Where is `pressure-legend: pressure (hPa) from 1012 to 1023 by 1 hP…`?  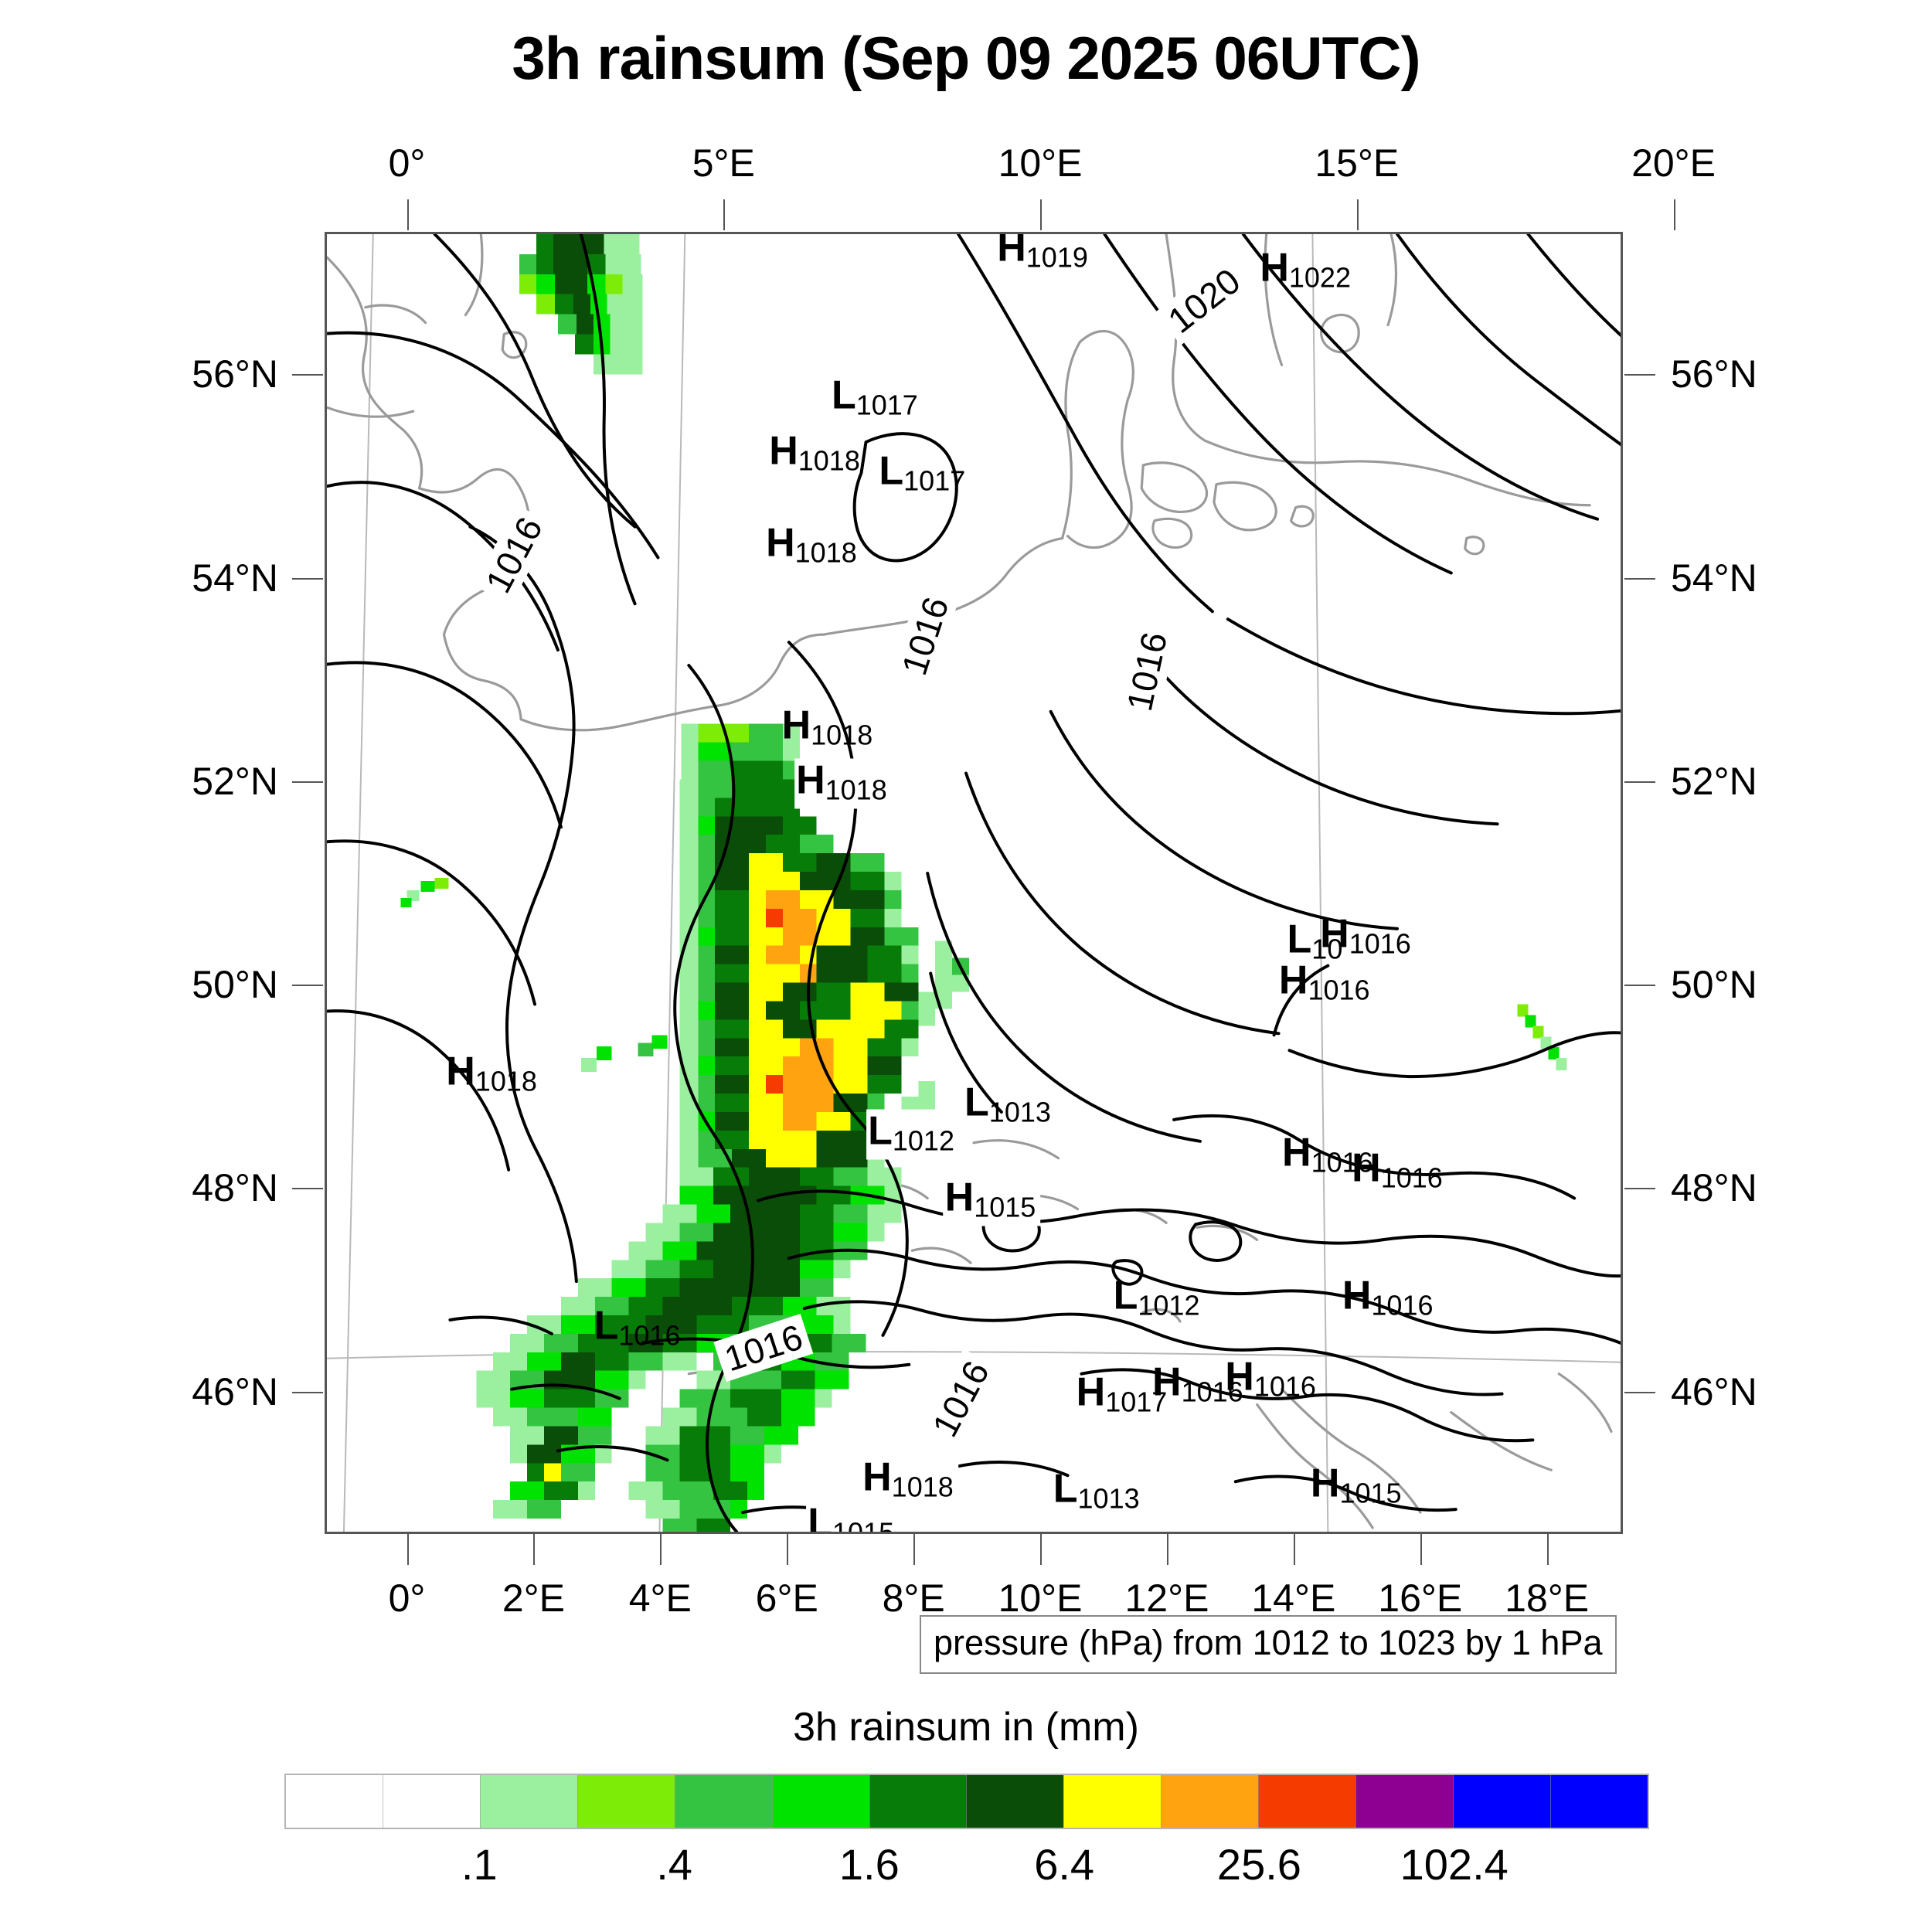
pressure-legend: pressure (hPa) from 1012 to 1023 by 1 hP… is located at coordinates (1269, 1644).